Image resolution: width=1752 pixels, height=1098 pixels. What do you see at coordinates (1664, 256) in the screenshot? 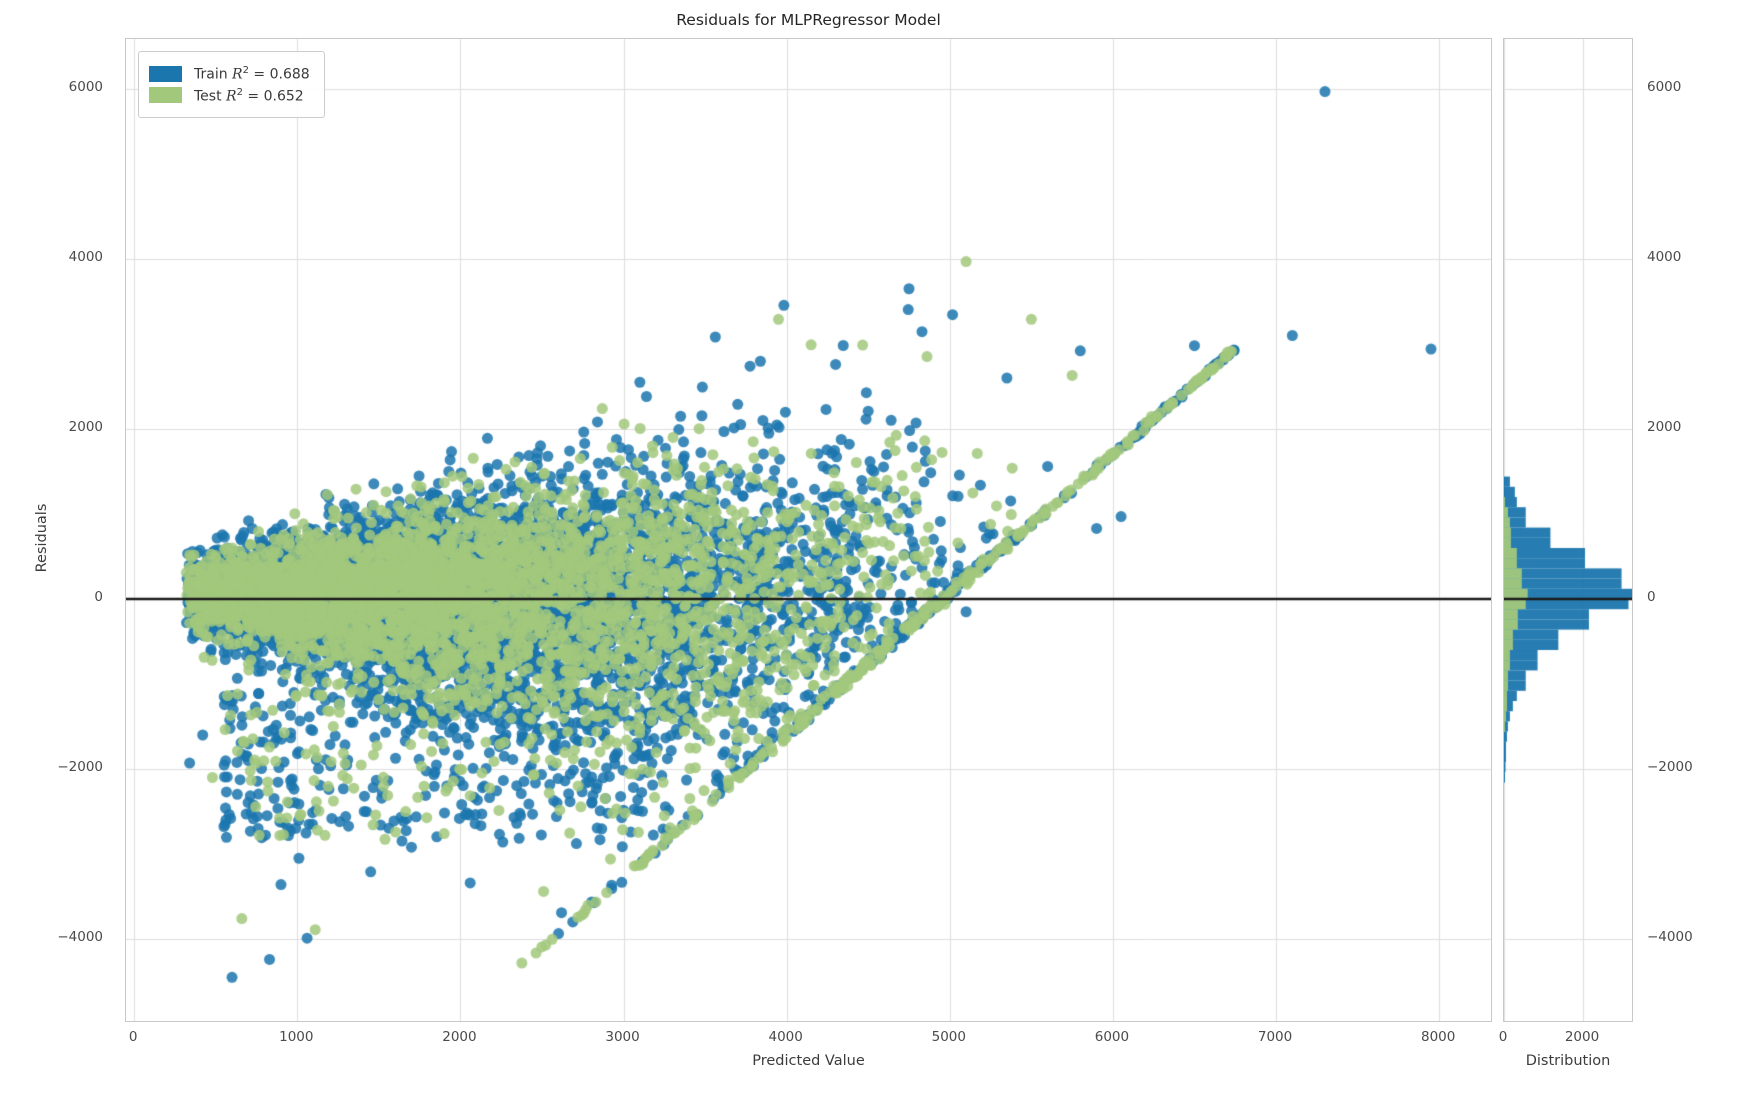
I see `y-tick-label-right: 4000` at bounding box center [1664, 256].